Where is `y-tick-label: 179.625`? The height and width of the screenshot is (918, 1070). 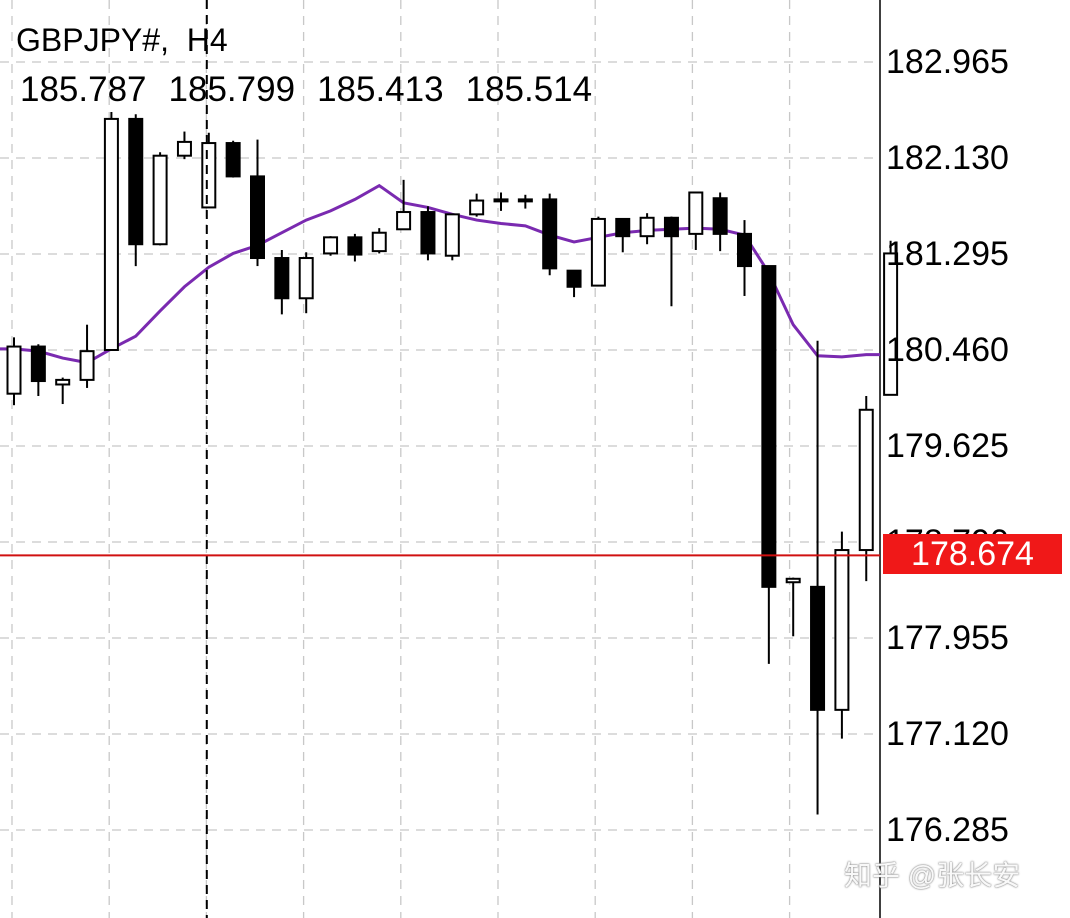
y-tick-label: 179.625 is located at coordinates (947, 446).